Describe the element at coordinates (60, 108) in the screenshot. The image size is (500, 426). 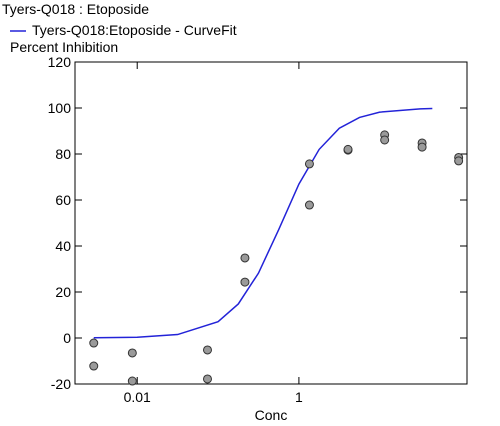
I see `y-tick-label: 100` at that location.